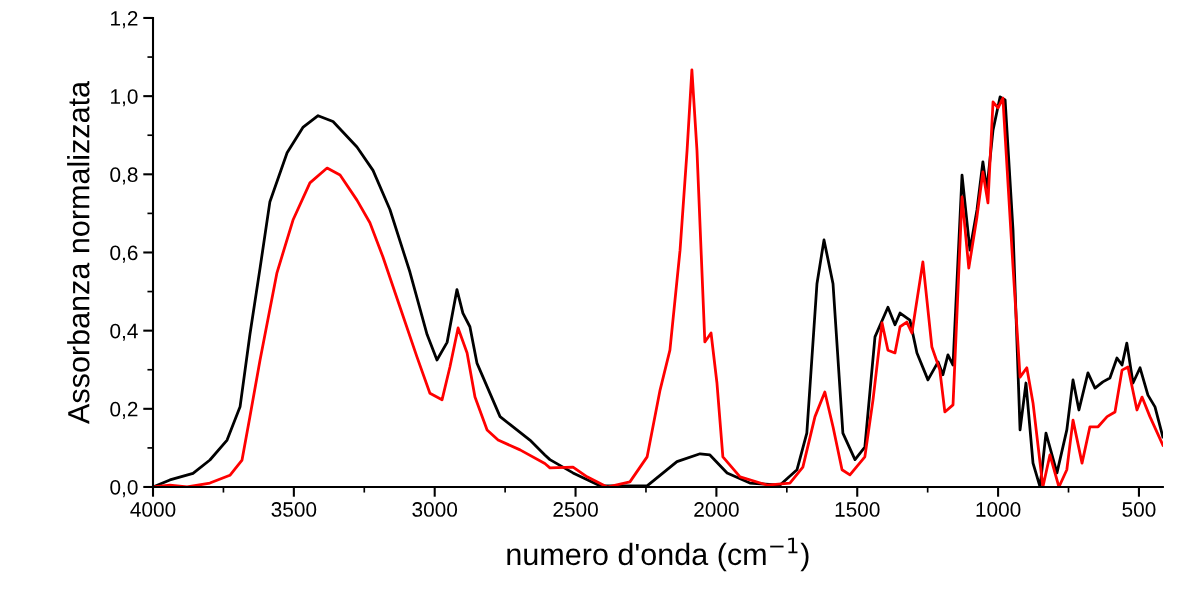  Describe the element at coordinates (716, 509) in the screenshot. I see `x-tick-label: 2000` at that location.